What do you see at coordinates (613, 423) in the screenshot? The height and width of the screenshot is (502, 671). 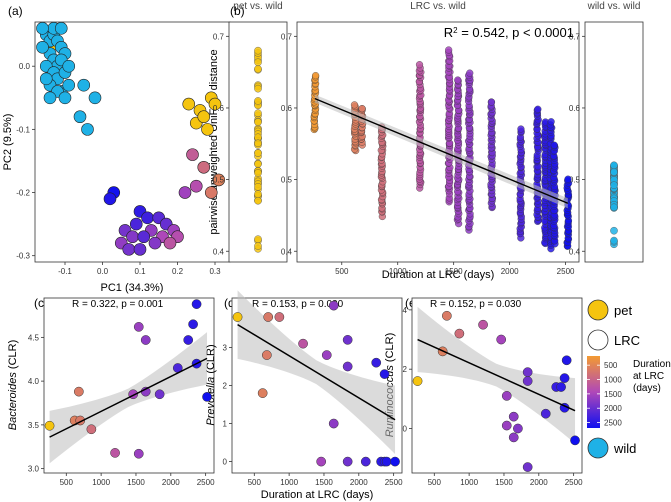 I see `legend-gradient-tick-label: 2500` at bounding box center [613, 423].